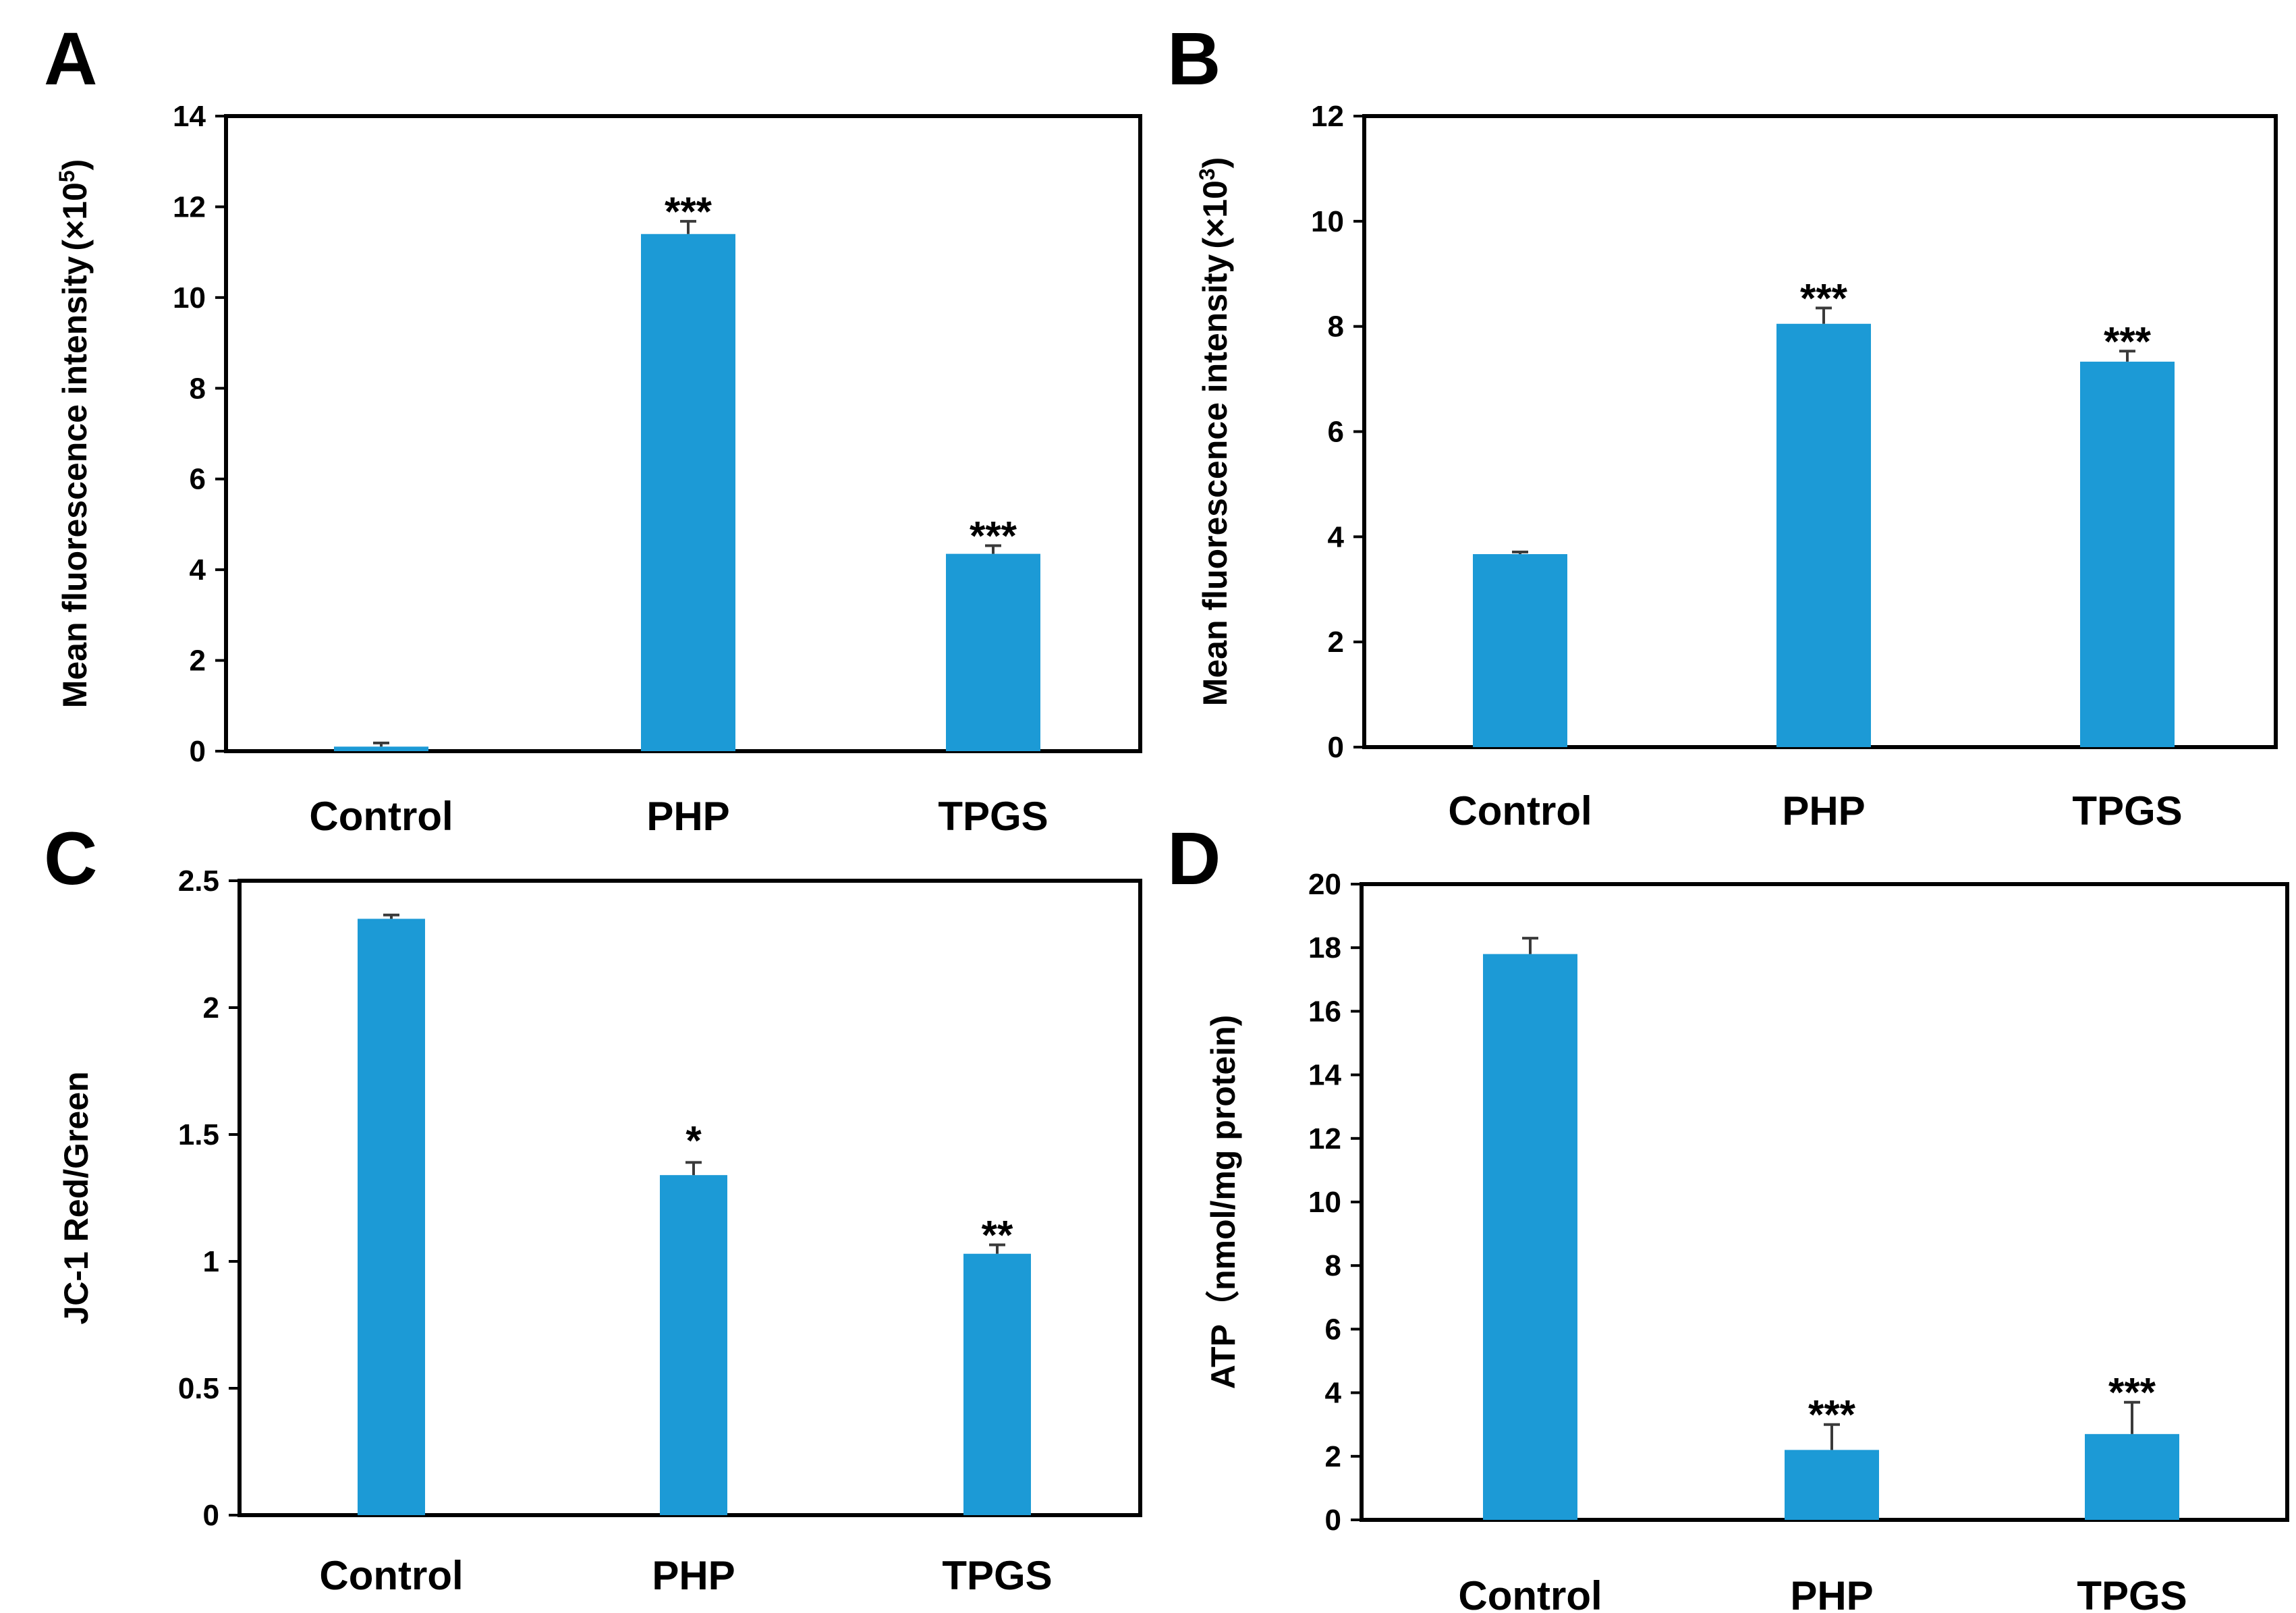  Describe the element at coordinates (997, 1235) in the screenshot. I see `significance-marker: **` at that location.